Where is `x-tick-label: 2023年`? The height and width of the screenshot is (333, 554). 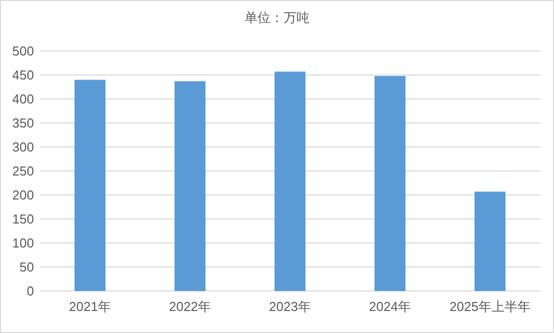 x-tick-label: 2023年 is located at coordinates (290, 306).